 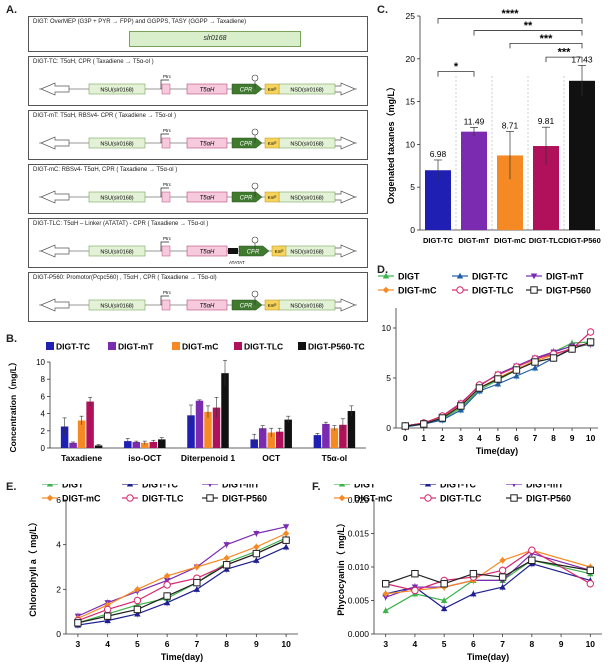 What do you see at coordinates (582, 240) in the screenshot?
I see `x-tick-label: DIGT-P560` at bounding box center [582, 240].